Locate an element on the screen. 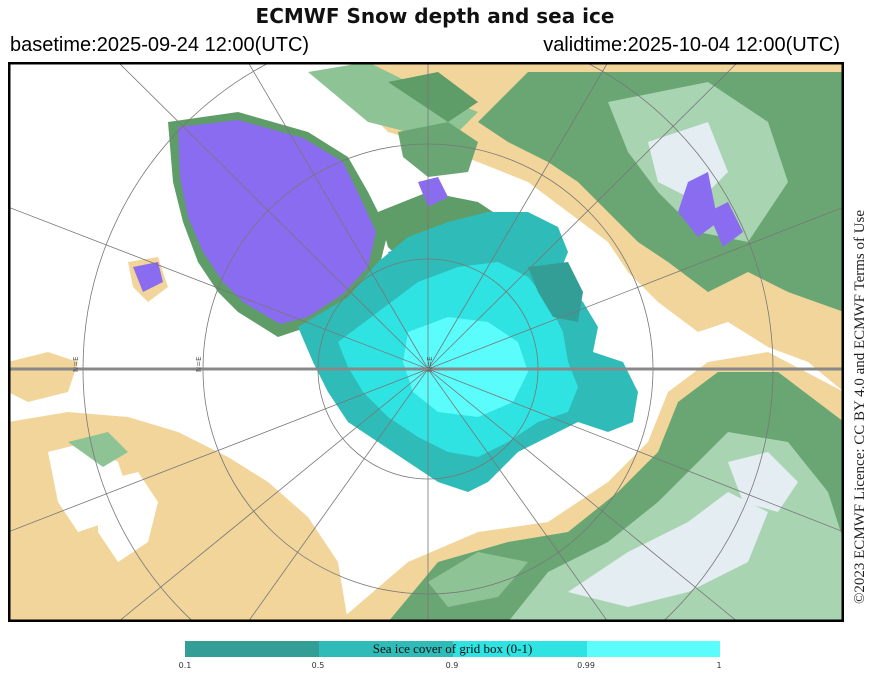 The height and width of the screenshot is (680, 870). chart-title: ECMWF Snow depth and sea ice is located at coordinates (435, 16).